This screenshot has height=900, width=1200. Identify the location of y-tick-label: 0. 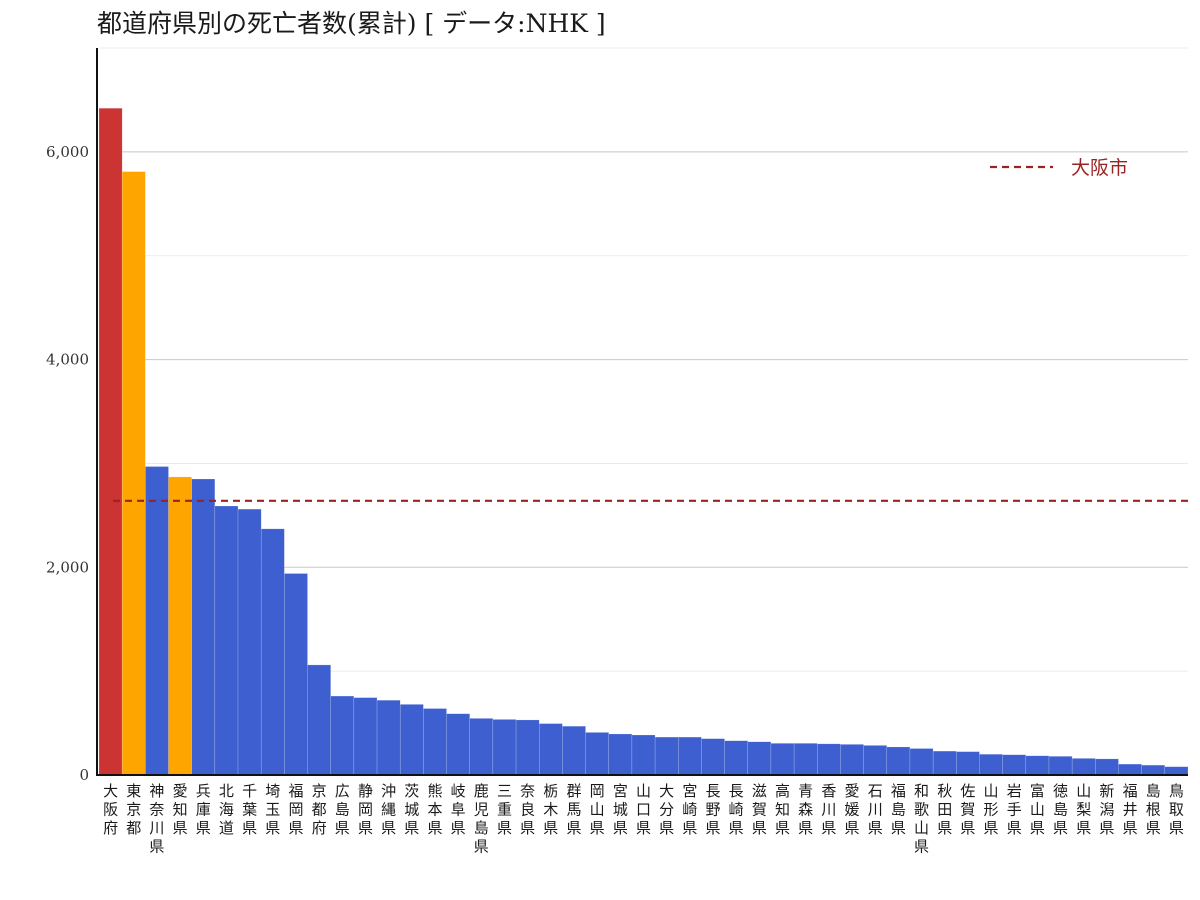
(84, 775).